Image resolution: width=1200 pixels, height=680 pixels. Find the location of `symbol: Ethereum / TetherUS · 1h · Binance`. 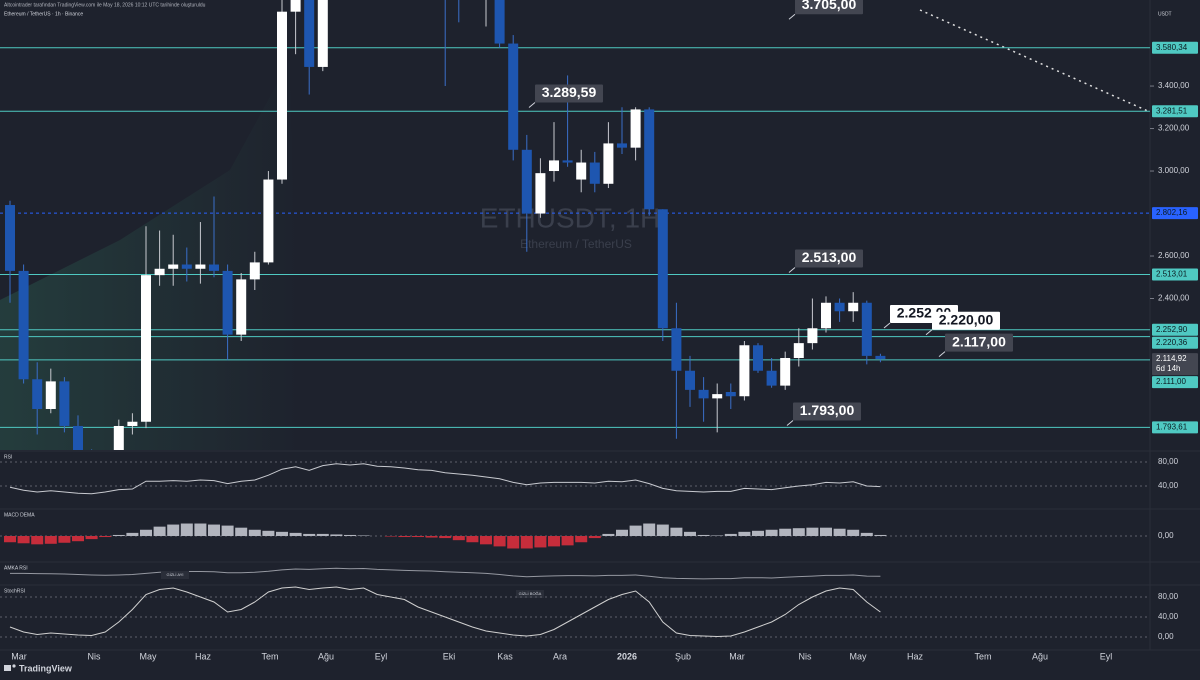

symbol: Ethereum / TetherUS · 1h · Binance is located at coordinates (43, 14).